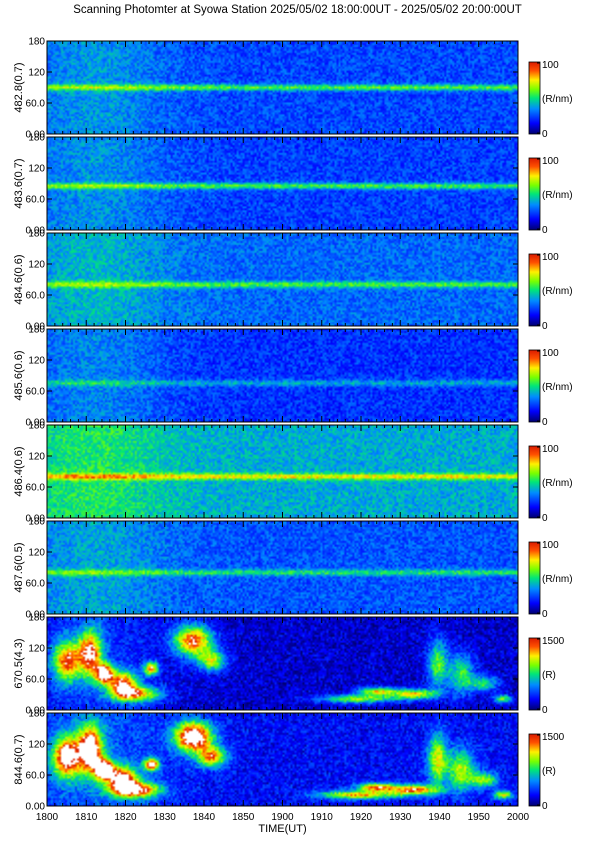 The width and height of the screenshot is (595, 842). I want to click on panel-2: 0.00 60.0 120 180 483.6(0.7) 100 0 (R/nm), so click(293, 185).